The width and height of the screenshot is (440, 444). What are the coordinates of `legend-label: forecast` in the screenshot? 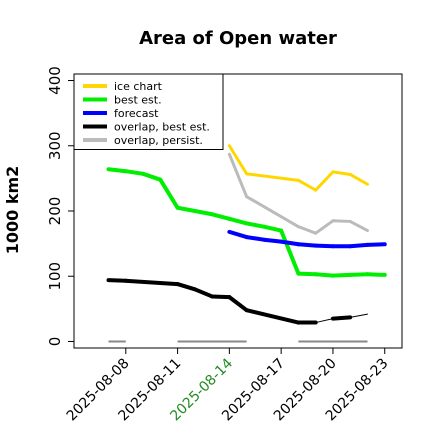 It's located at (136, 113).